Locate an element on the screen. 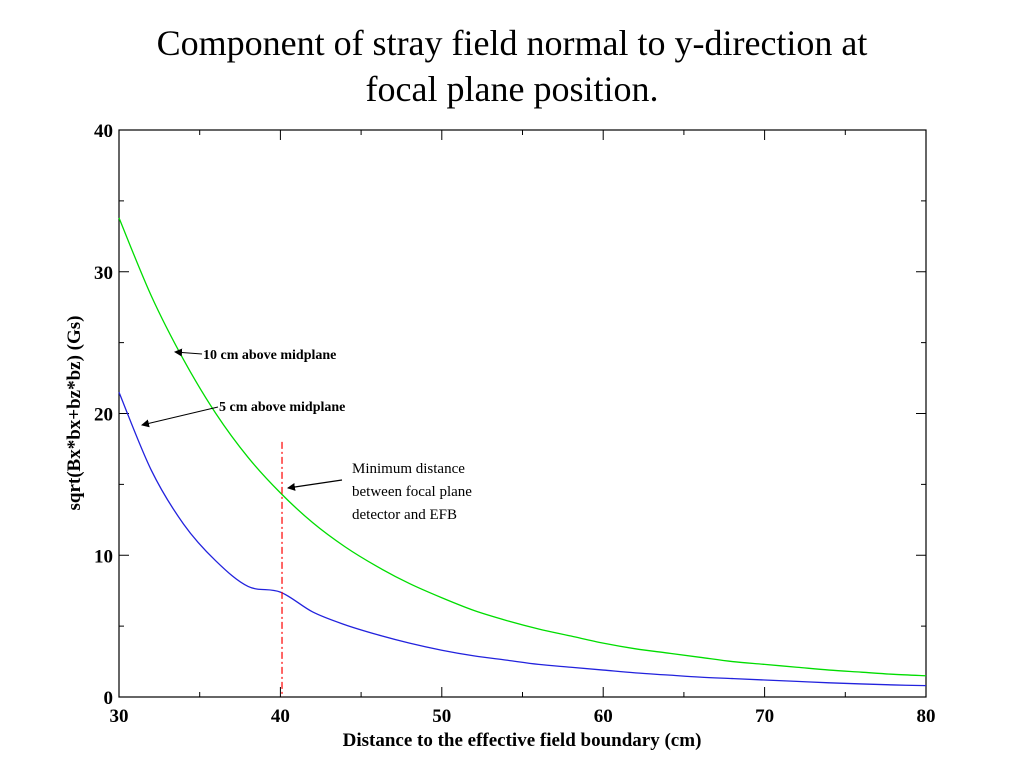 This screenshot has width=1024, height=768. y-tick-label: 40 is located at coordinates (103, 131).